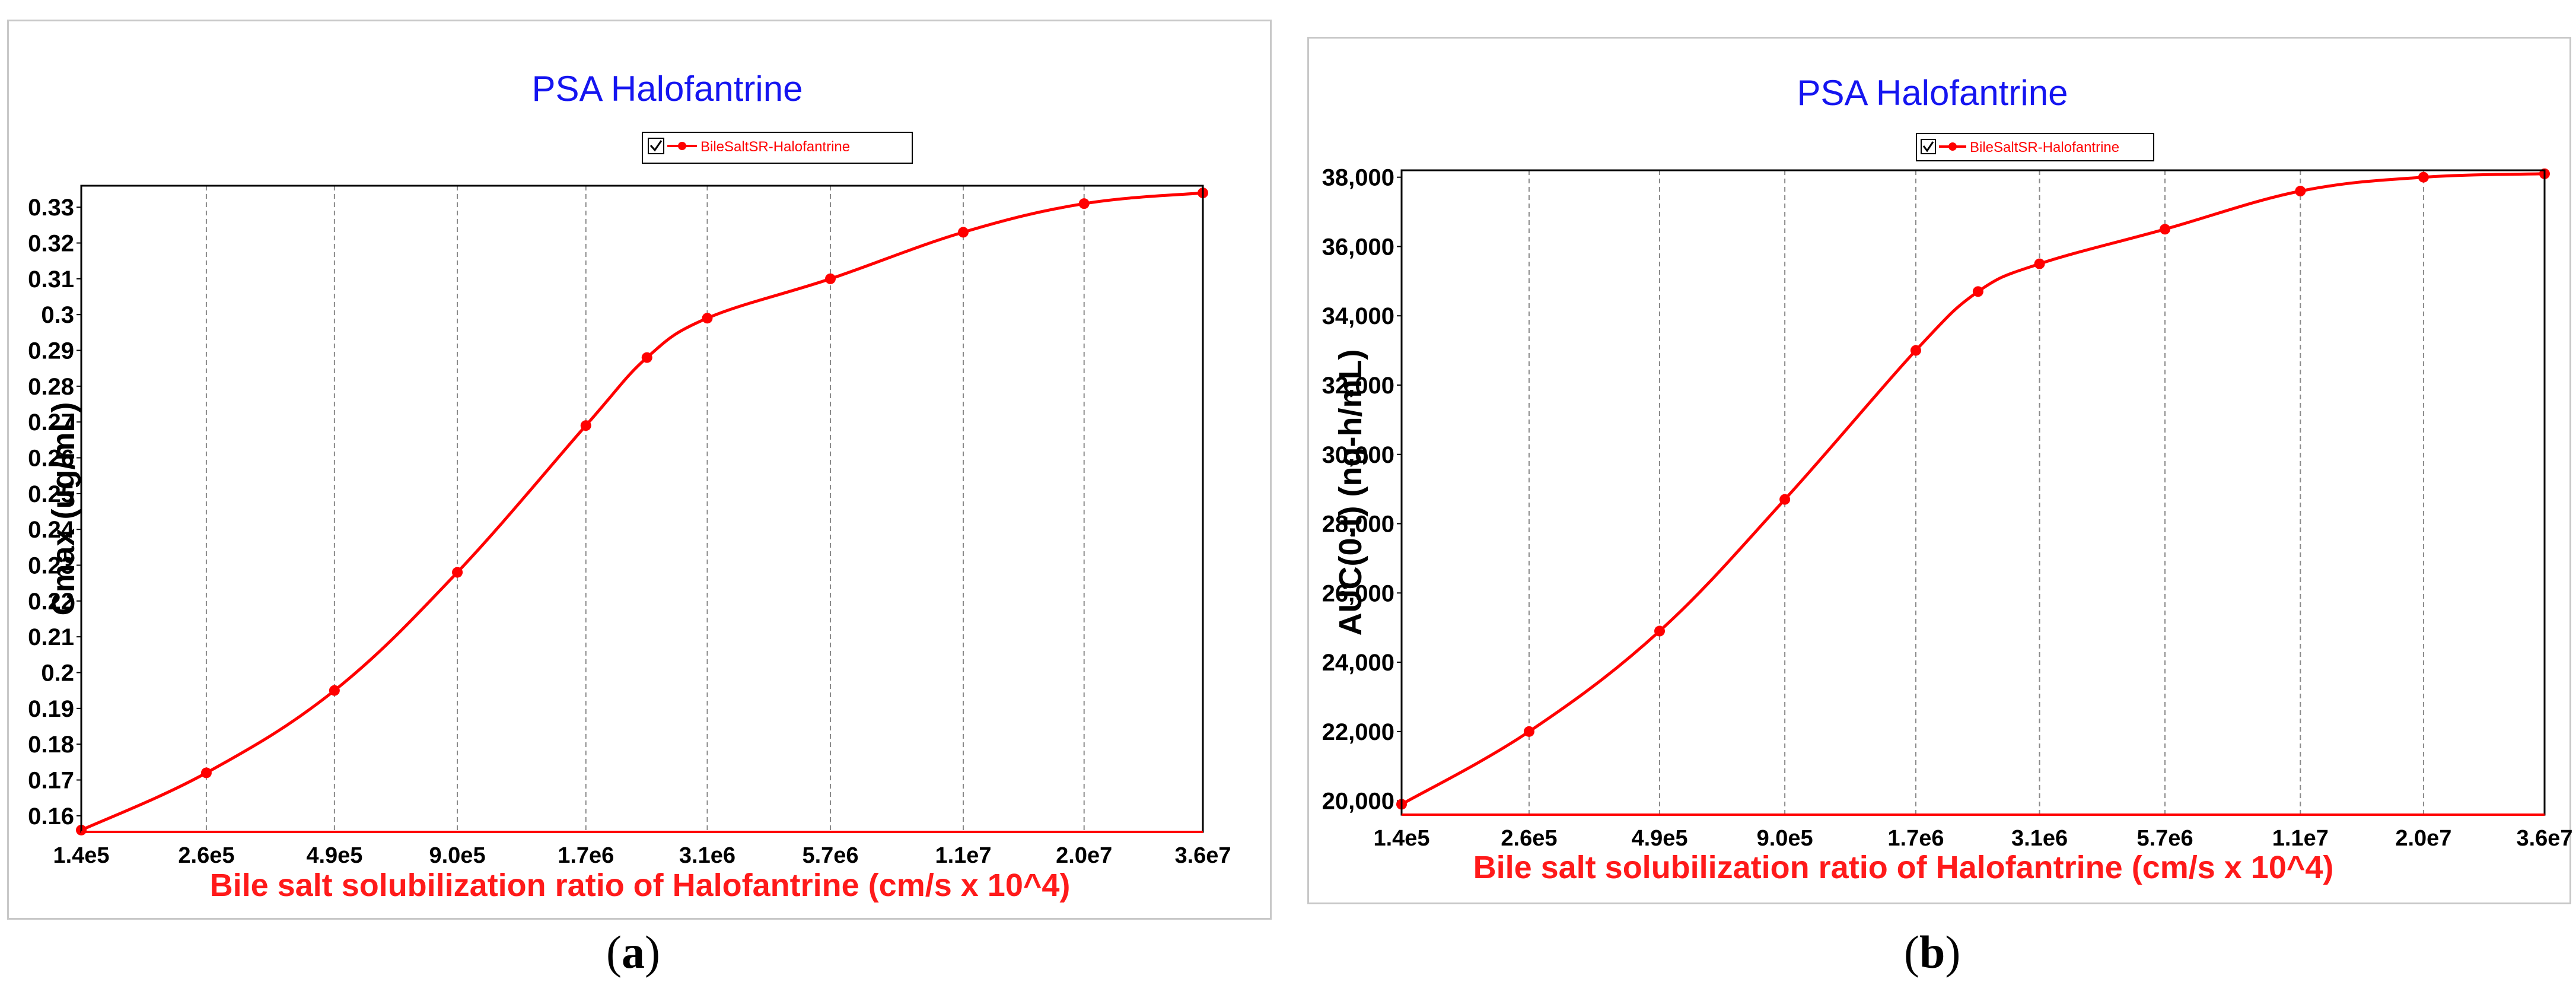  Describe the element at coordinates (1358, 455) in the screenshot. I see `y-tick-label: 30,000` at that location.